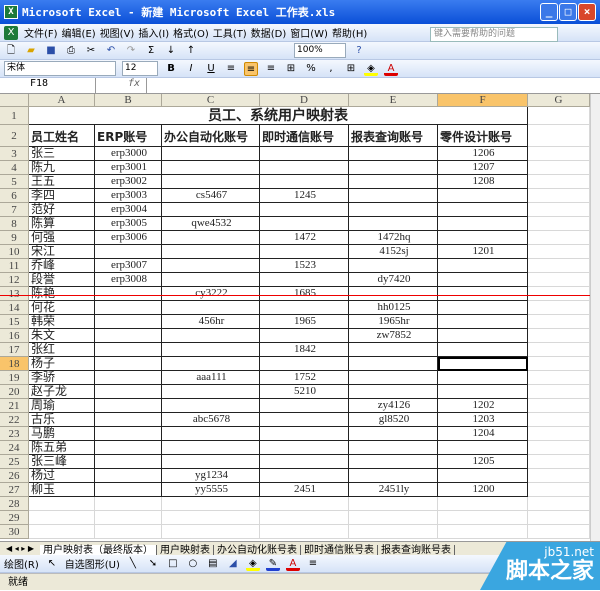 Image resolution: width=600 pixels, height=591 pixels. Describe the element at coordinates (62, 406) in the screenshot. I see `table-cell: 周瑜` at that location.